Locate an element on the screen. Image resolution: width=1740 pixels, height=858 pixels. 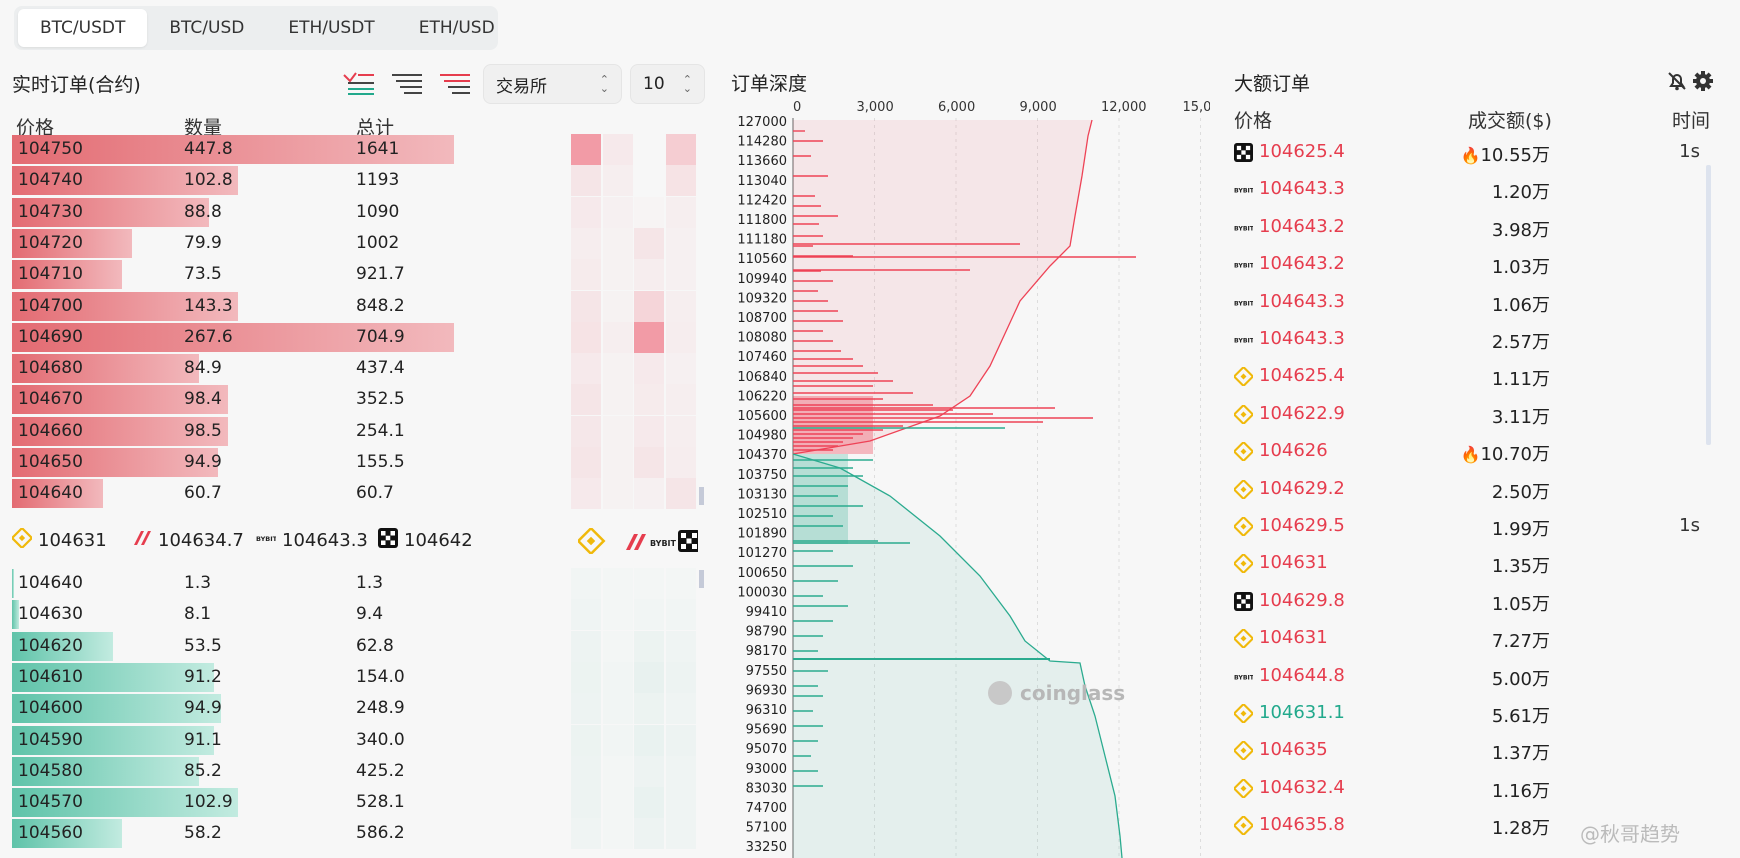
big-order-row: 104629.2 2.50万 is located at coordinates (1473, 489).